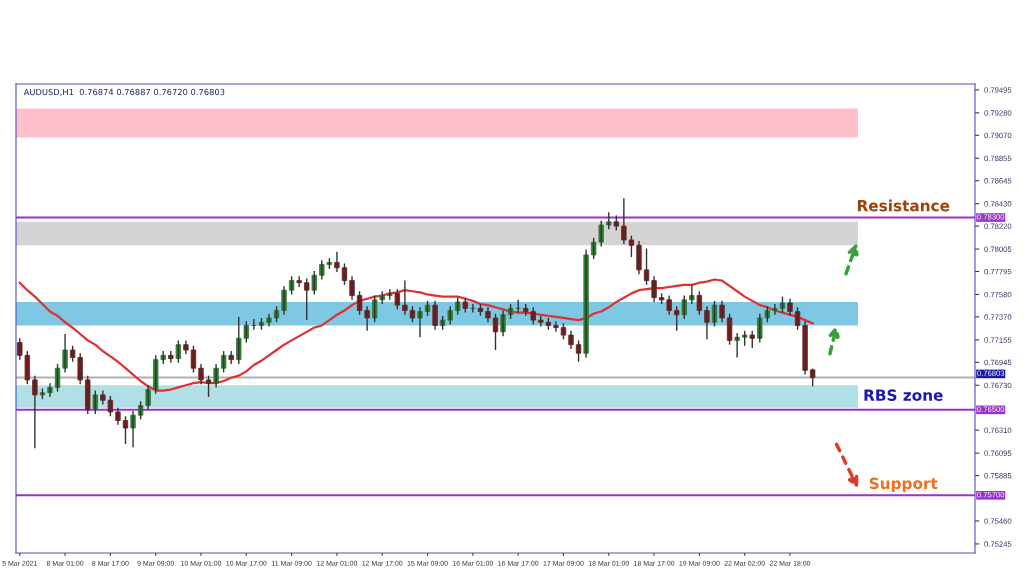  What do you see at coordinates (124, 92) in the screenshot?
I see `text: AUDUSD,H1 0.76874 0.76887 0.76720 0.76803` at bounding box center [124, 92].